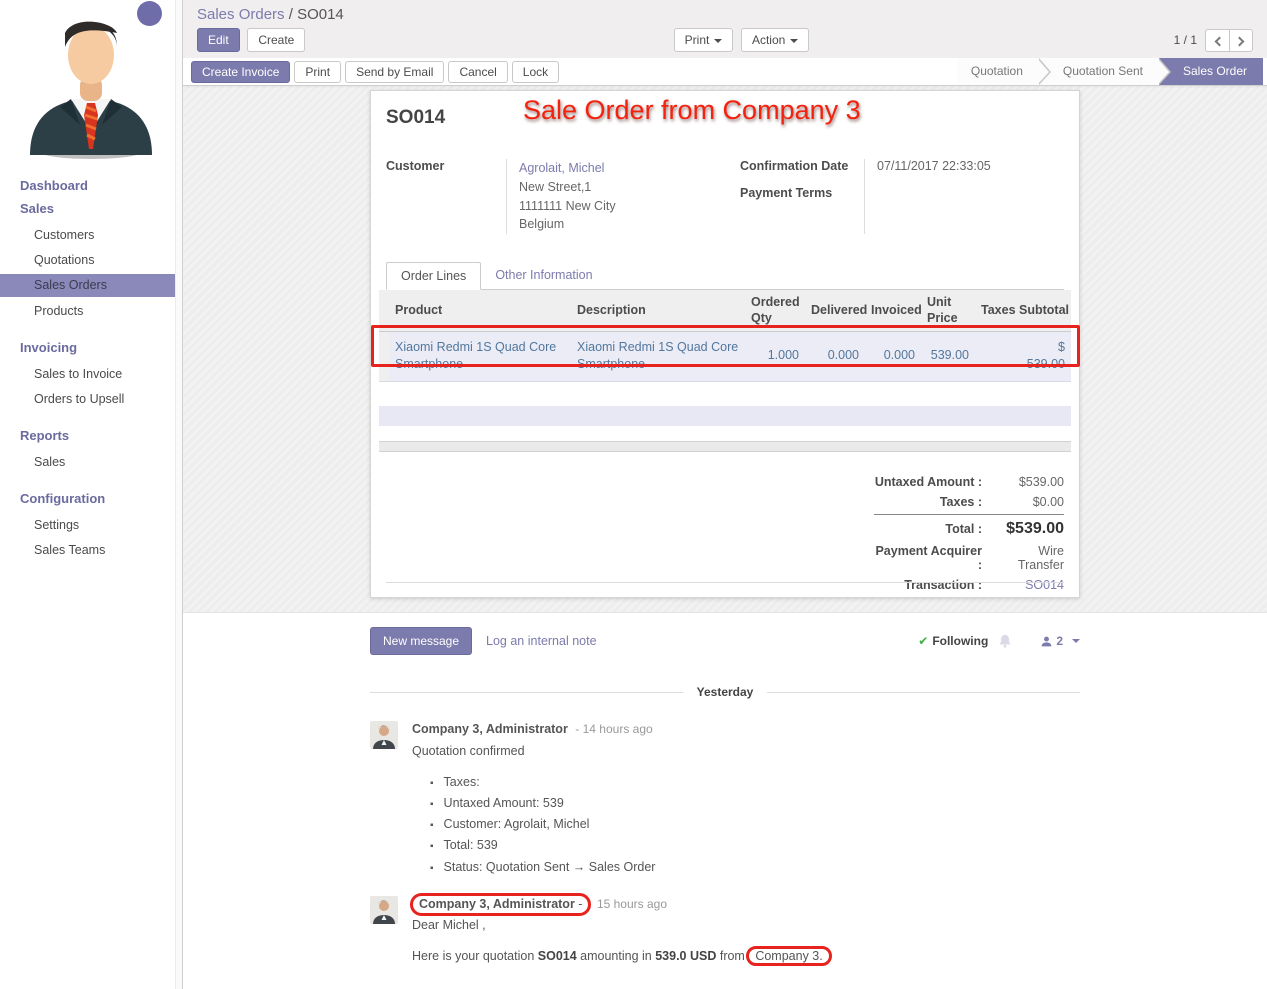 The width and height of the screenshot is (1267, 989). I want to click on transaction-link: SO014, so click(1044, 584).